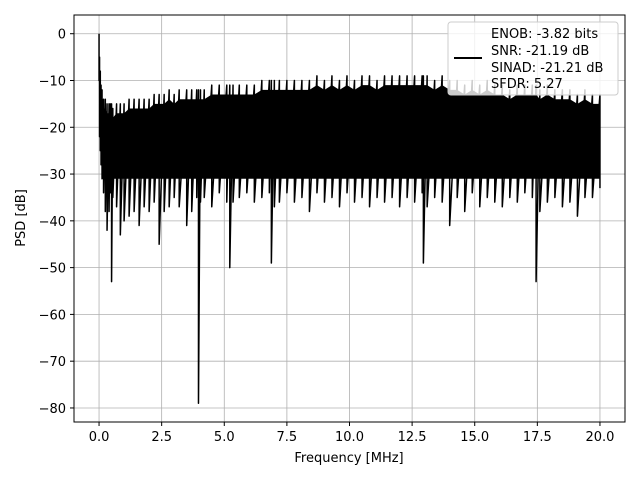 The image size is (640, 484). I want to click on y-tick-label: −30, so click(52, 175).